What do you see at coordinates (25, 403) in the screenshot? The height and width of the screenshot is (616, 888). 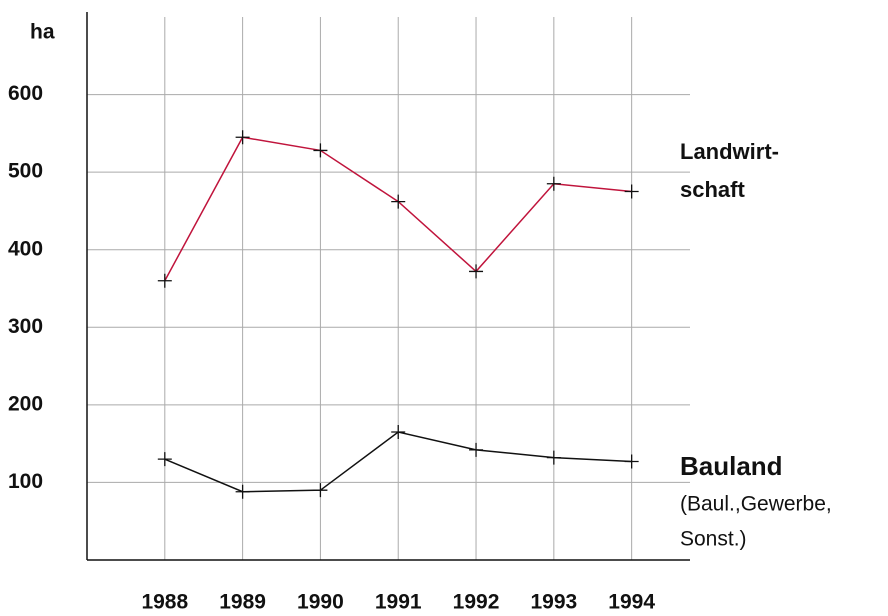 I see `y-tick-label: 200` at bounding box center [25, 403].